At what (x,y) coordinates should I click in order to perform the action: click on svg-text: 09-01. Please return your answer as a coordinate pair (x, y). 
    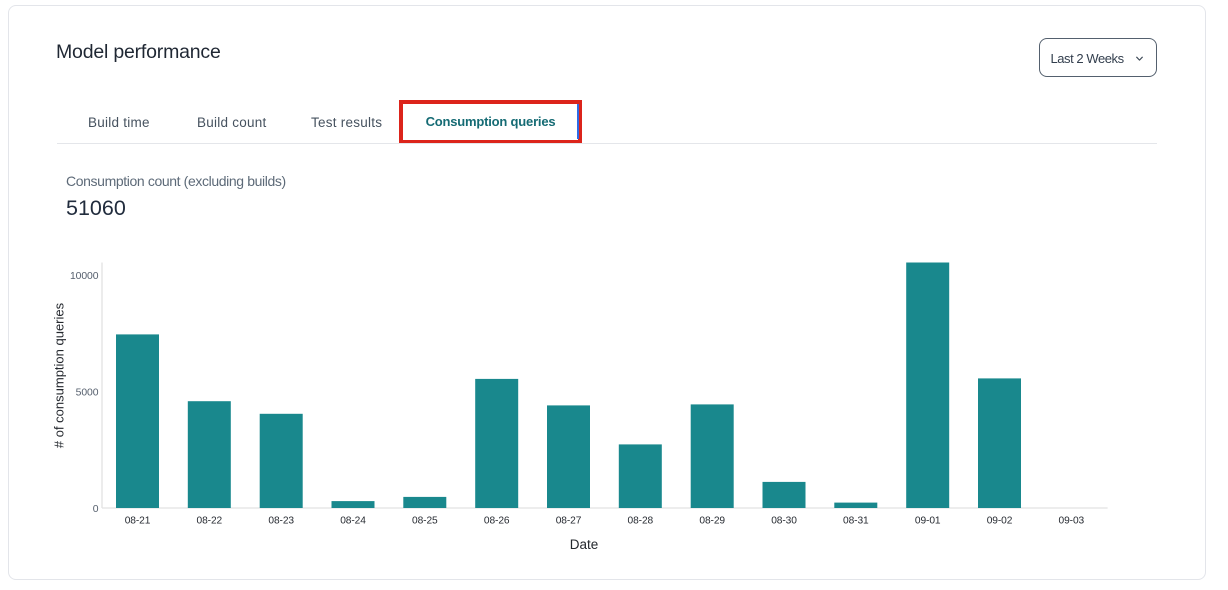
    Looking at the image, I should click on (928, 521).